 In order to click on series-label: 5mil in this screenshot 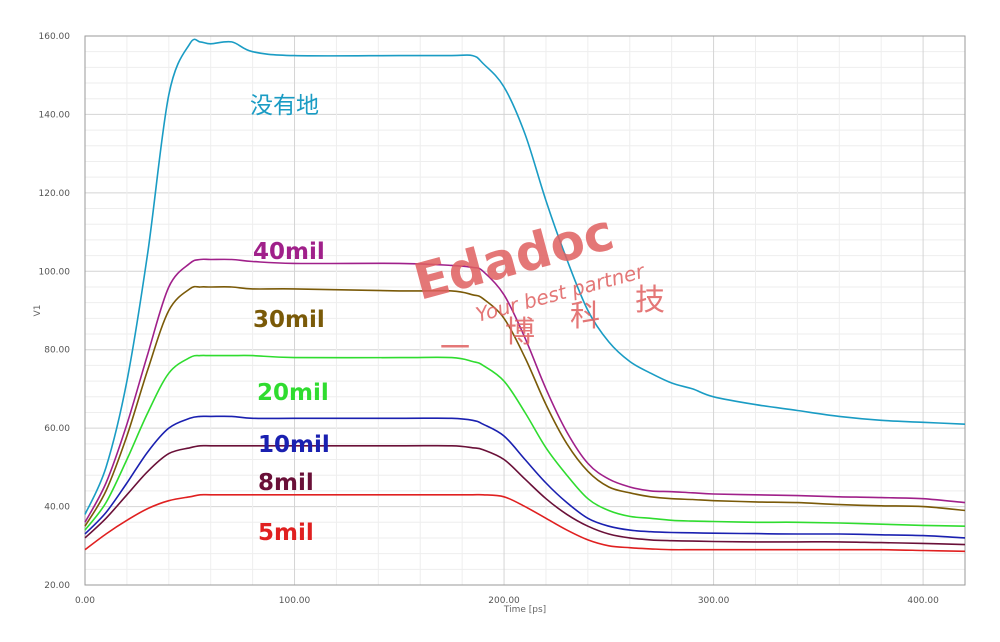, I will do `click(286, 533)`.